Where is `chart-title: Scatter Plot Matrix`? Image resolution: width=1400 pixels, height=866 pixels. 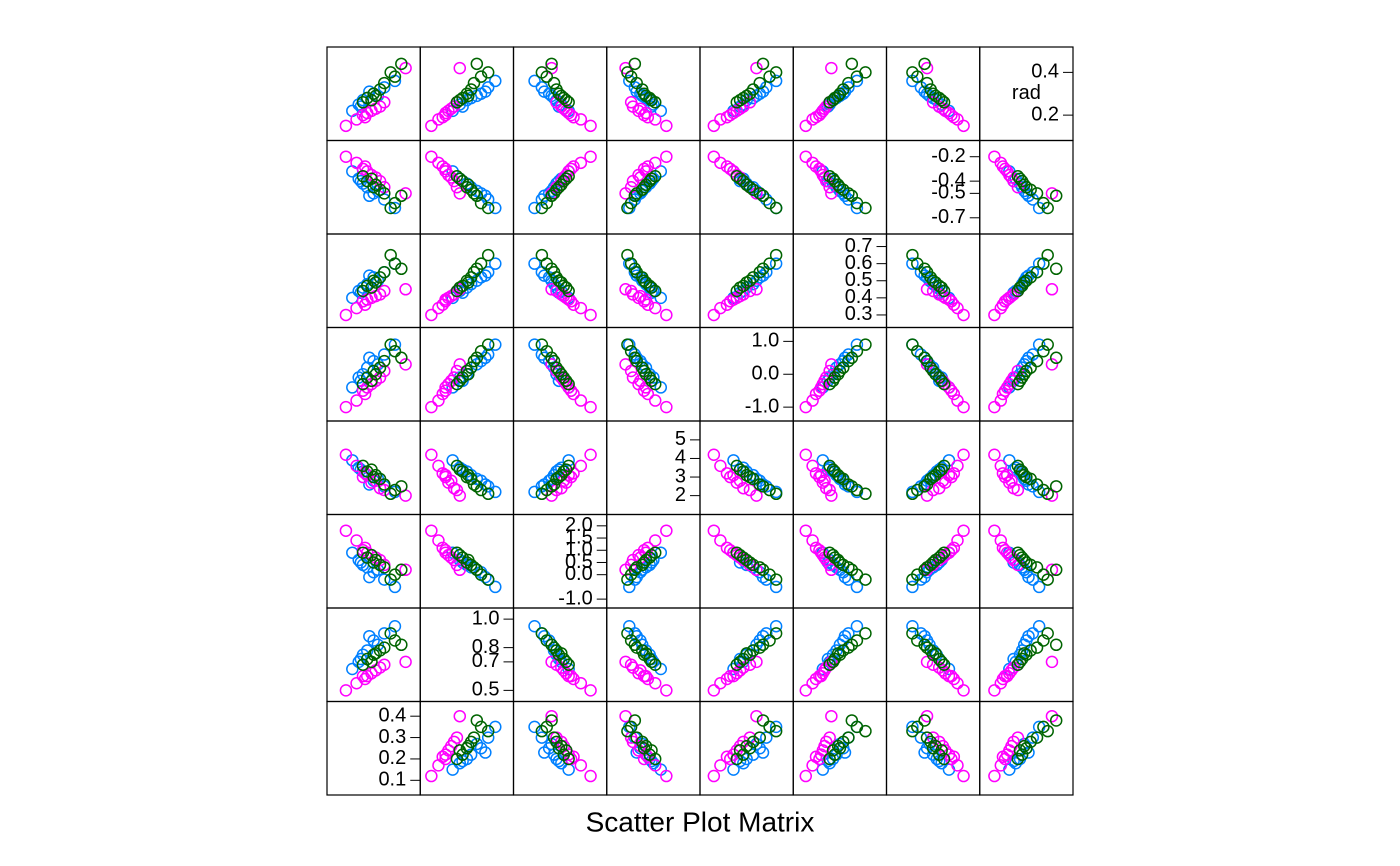
chart-title: Scatter Plot Matrix is located at coordinates (700, 821).